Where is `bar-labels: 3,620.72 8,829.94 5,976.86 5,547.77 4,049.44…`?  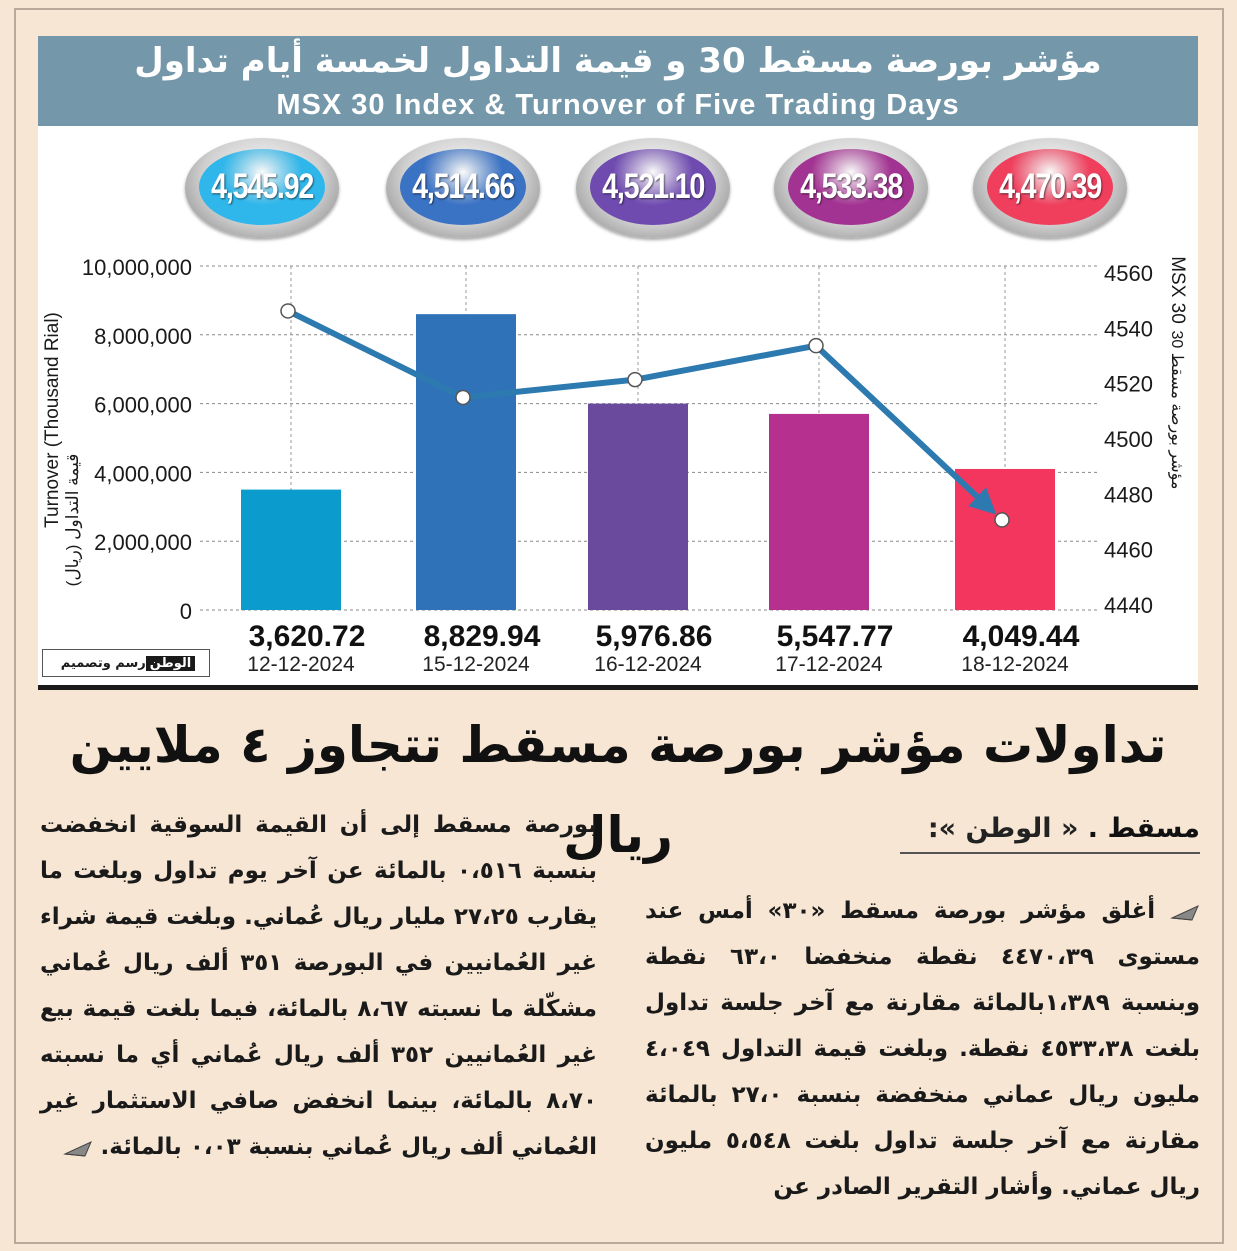
bar-labels: 3,620.72 8,829.94 5,976.86 5,547.77 4,049.44… is located at coordinates (663, 648).